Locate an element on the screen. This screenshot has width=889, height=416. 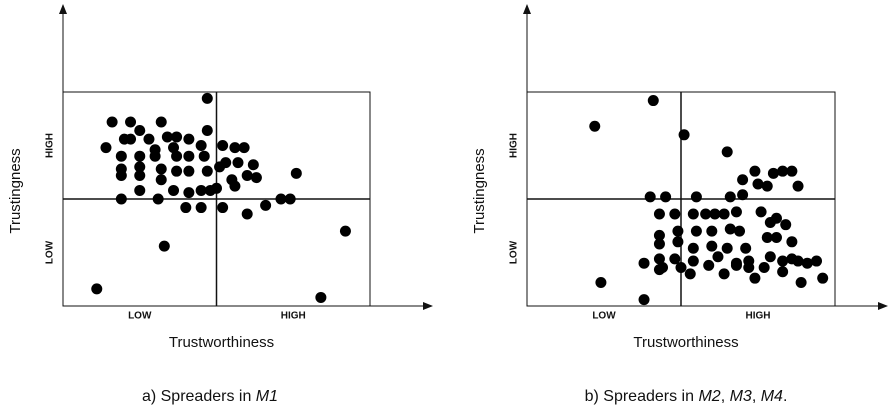
caption-part: M1 is located at coordinates (267, 396).